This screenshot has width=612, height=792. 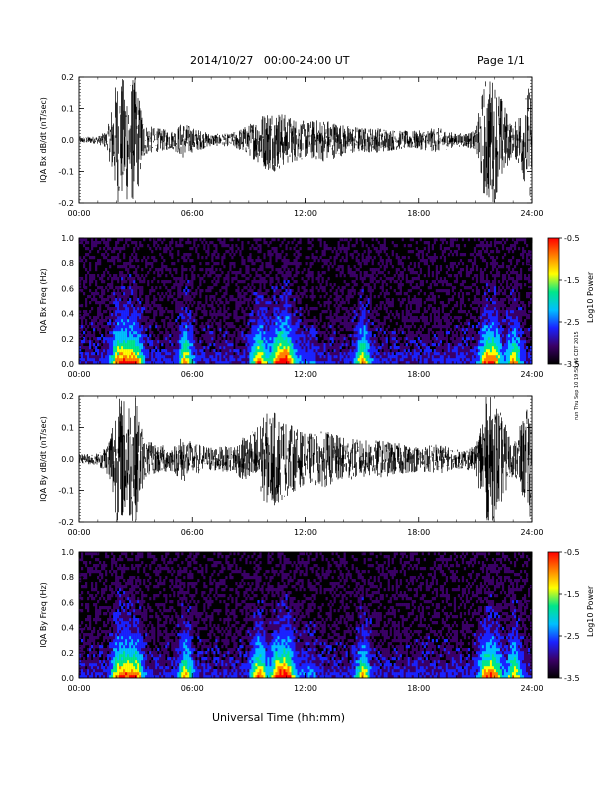 What do you see at coordinates (43, 459) in the screenshot?
I see `y-axis-label: IQA By dB/dt (nT/sec)` at bounding box center [43, 459].